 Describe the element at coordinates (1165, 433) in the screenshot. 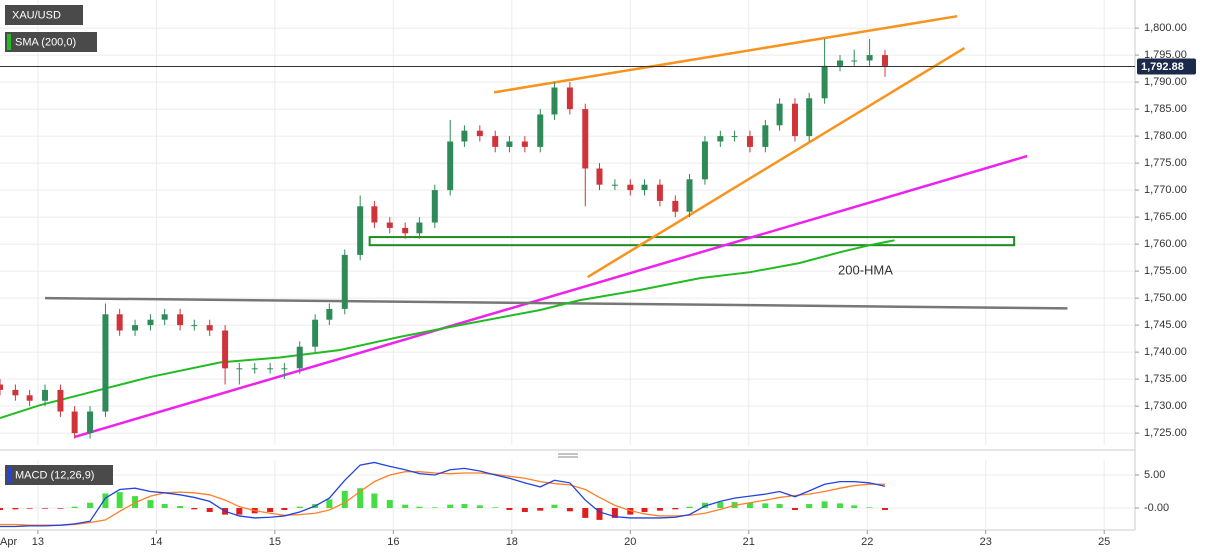

I see `y-tick-label: 1,725.00` at that location.